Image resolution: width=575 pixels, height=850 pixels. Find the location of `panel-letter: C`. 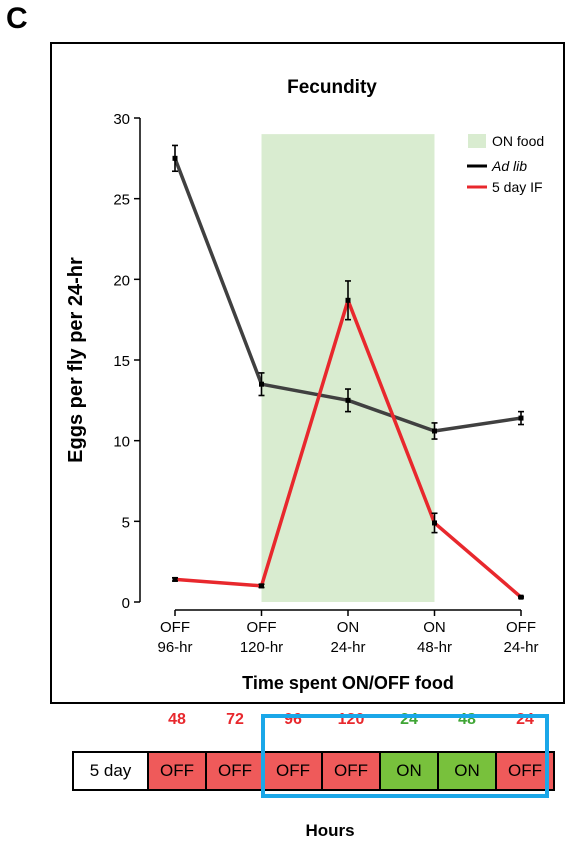

panel-letter: C is located at coordinates (17, 18).